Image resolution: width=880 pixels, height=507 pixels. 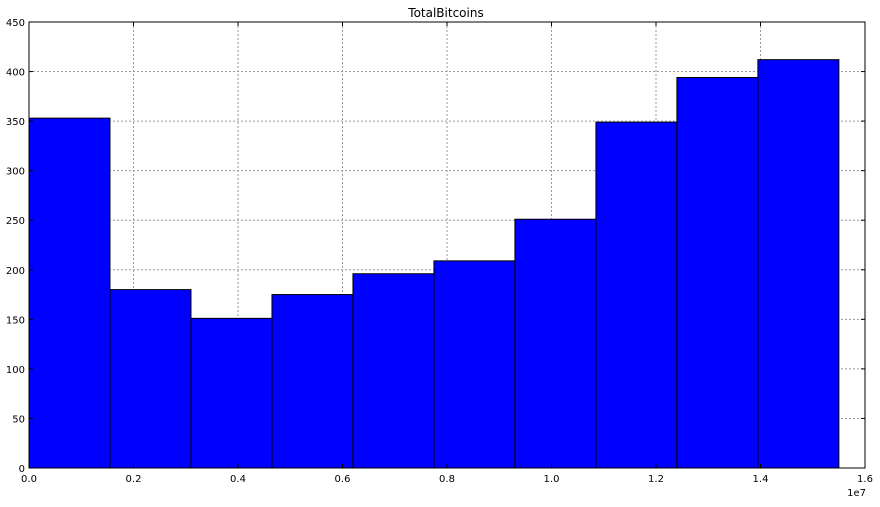 I want to click on y-tick-label: 100, so click(x=15, y=370).